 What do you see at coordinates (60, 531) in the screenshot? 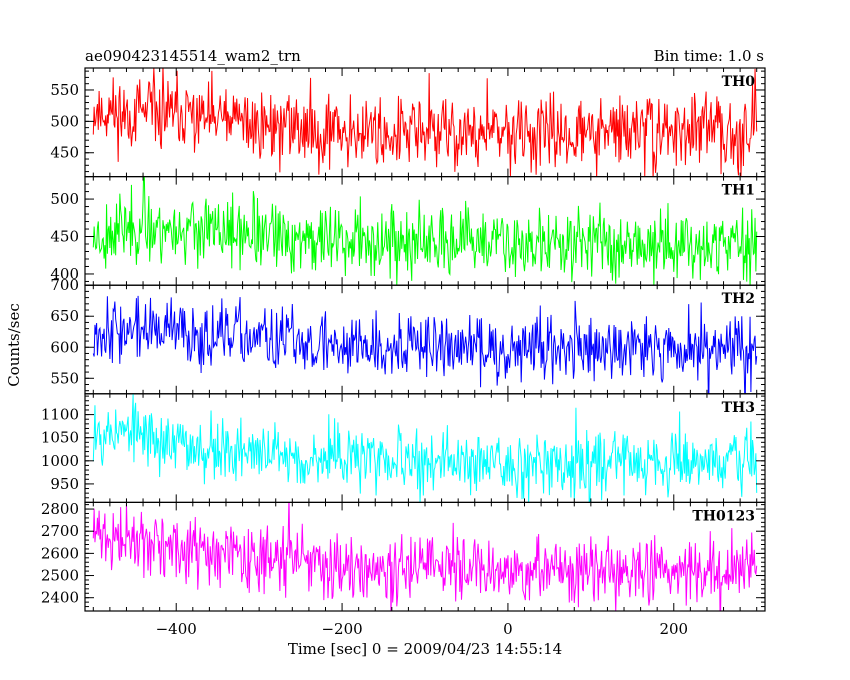
I see `y-tick-label-th0123: 2700` at bounding box center [60, 531].